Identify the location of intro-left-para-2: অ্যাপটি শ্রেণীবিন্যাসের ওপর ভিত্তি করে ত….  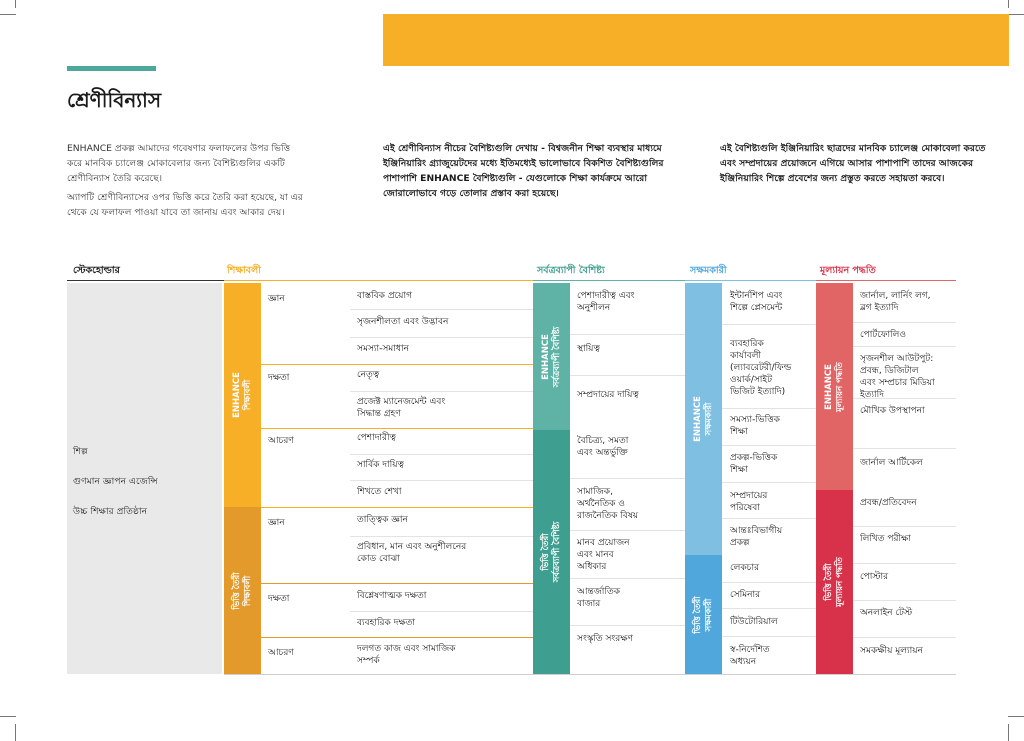
(185, 205).